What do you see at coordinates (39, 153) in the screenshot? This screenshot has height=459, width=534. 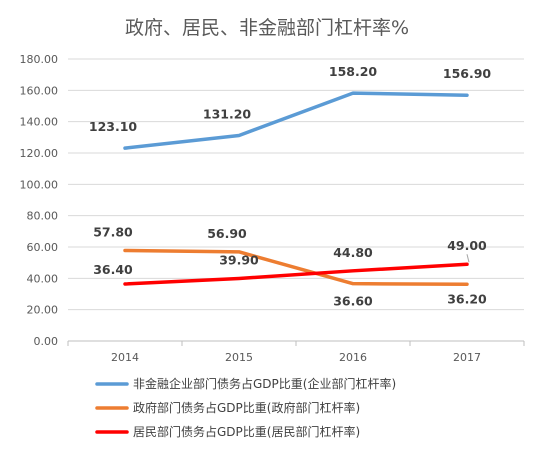 I see `y-tick-label: 120.00` at bounding box center [39, 153].